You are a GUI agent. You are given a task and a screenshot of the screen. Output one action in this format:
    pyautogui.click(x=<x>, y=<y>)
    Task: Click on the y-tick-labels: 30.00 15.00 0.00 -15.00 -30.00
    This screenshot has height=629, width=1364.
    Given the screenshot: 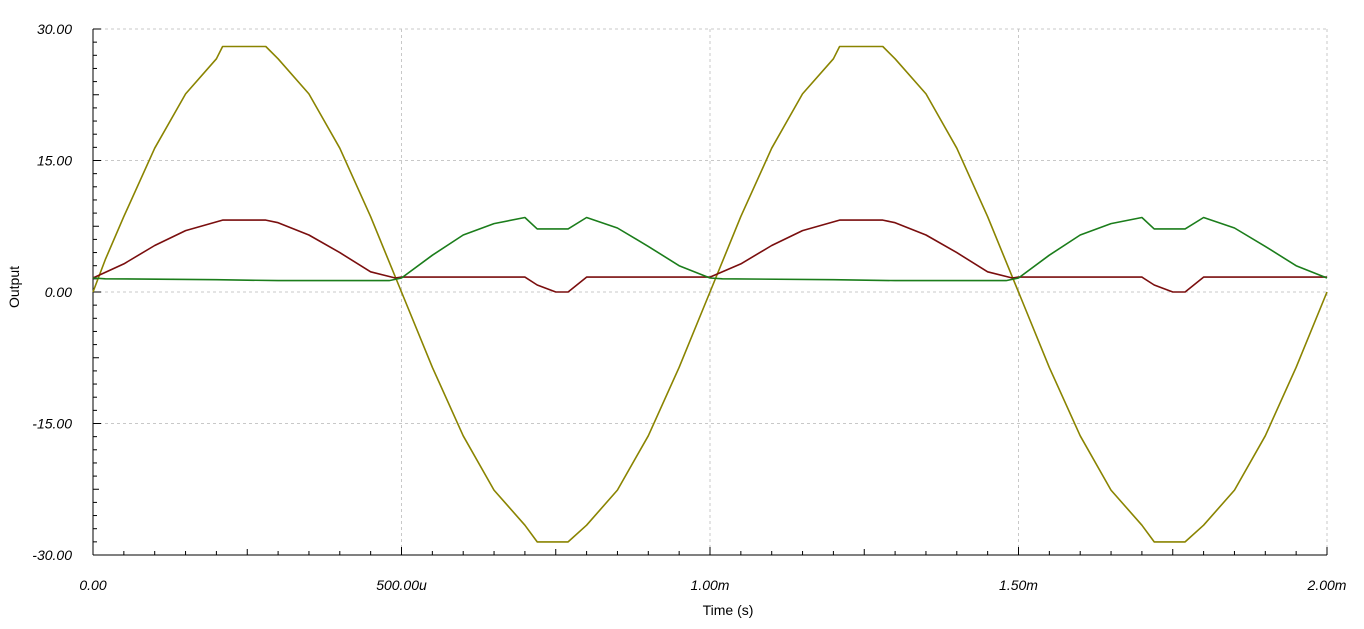 What is the action you would take?
    pyautogui.click(x=52, y=292)
    